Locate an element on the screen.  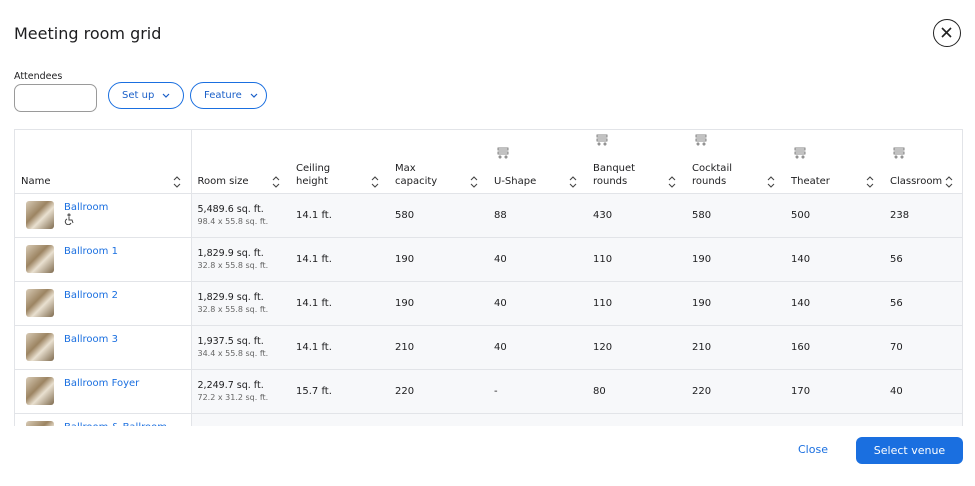
name-cell: Ballroom 1 is located at coordinates (103, 259).